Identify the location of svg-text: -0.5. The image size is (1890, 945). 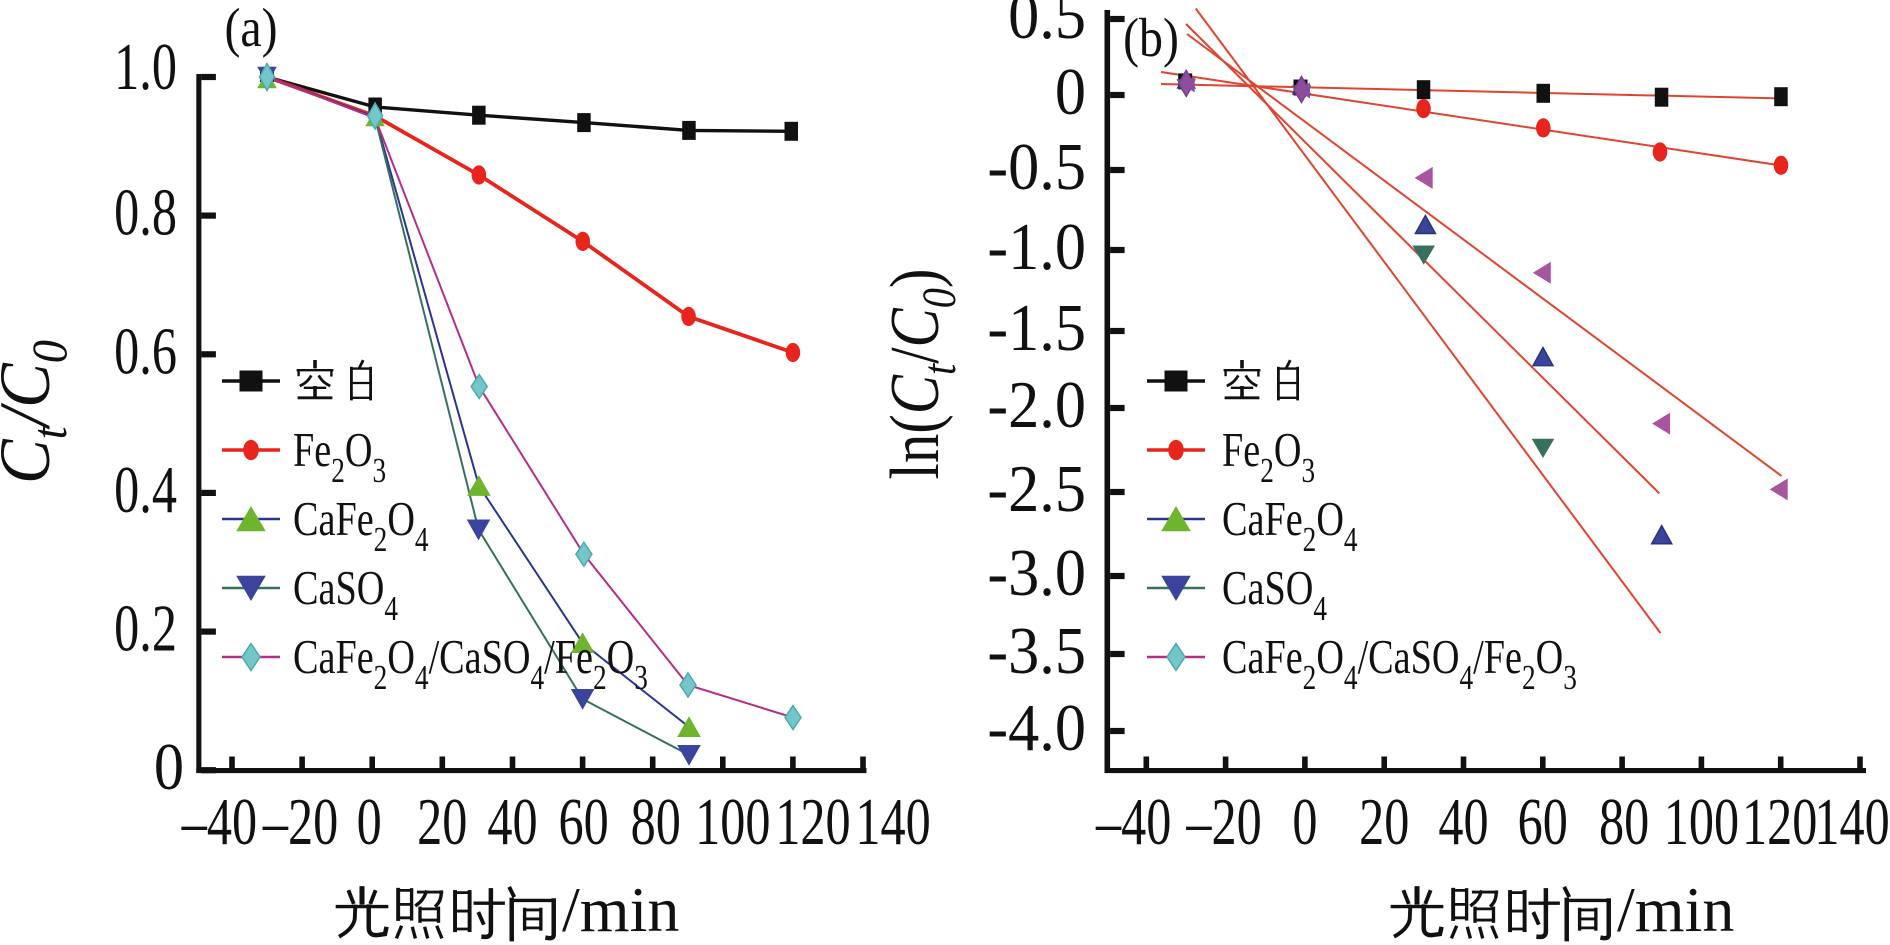
(1036, 166).